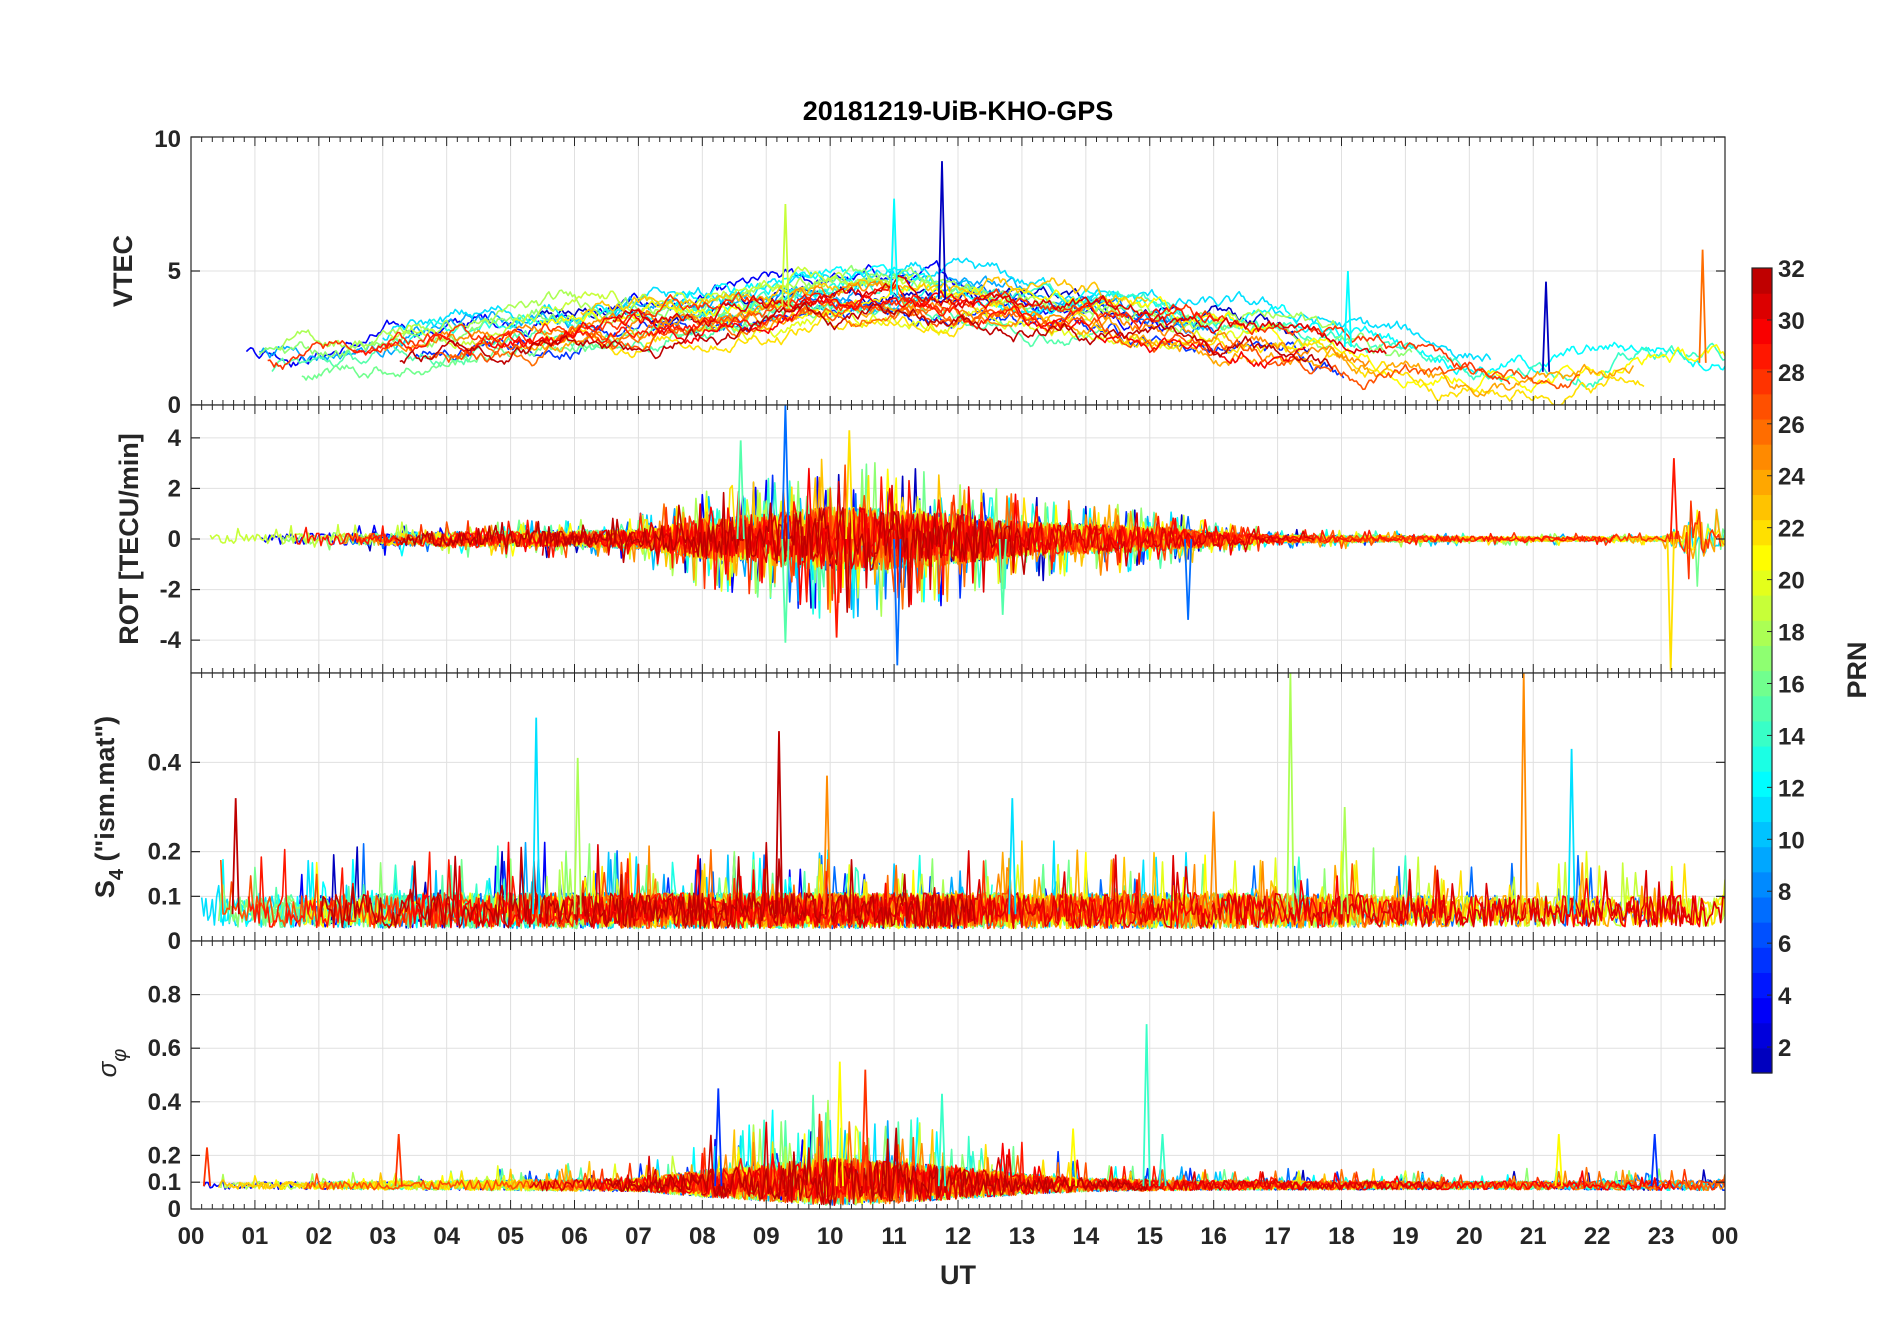  Describe the element at coordinates (105, 792) in the screenshot. I see `panel-s4-ylabel-rest: ("ism.mat")` at that location.